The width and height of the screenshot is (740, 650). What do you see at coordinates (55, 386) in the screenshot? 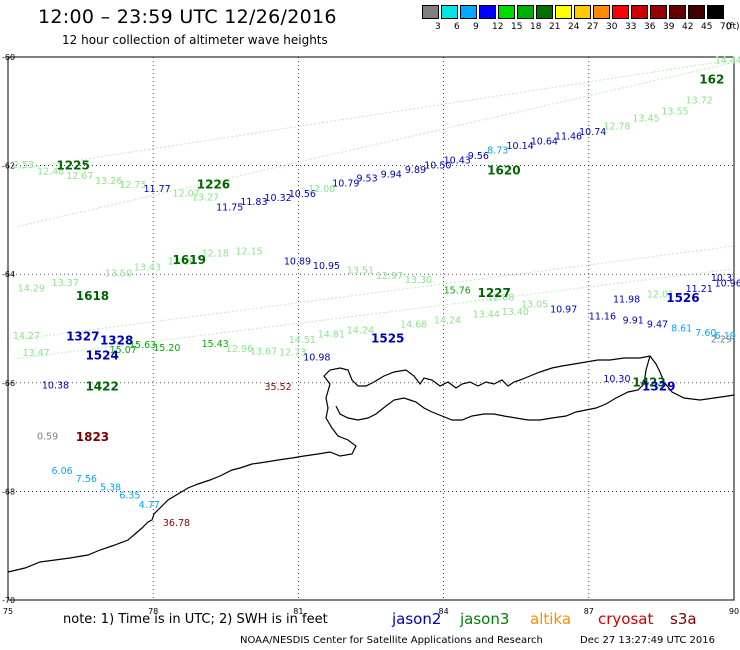
I see `wave-height-label: 10.38` at bounding box center [55, 386].